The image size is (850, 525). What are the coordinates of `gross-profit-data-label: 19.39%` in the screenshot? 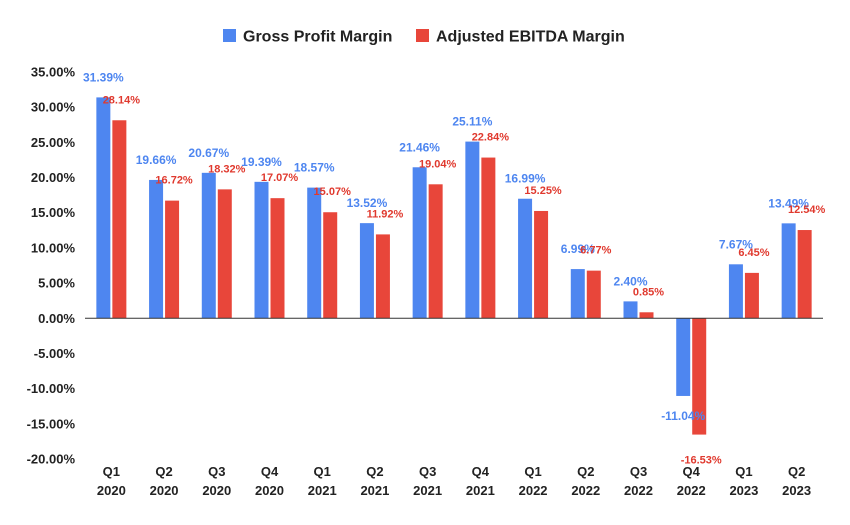 It's located at (261, 162).